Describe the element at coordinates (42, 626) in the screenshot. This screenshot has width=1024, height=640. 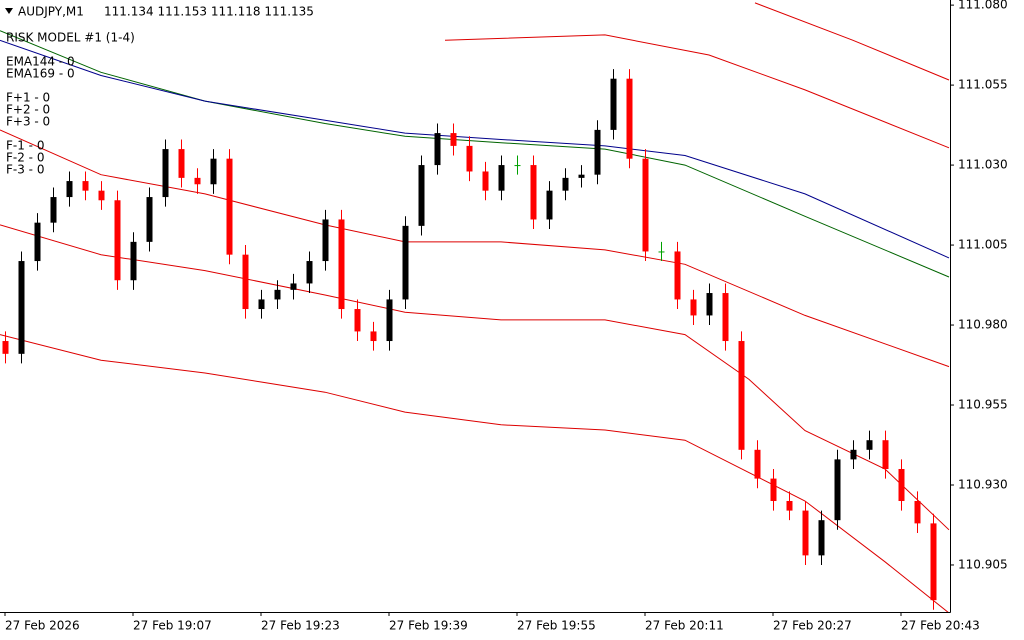
I see `x-tick-label: 27 Feb 2026` at that location.